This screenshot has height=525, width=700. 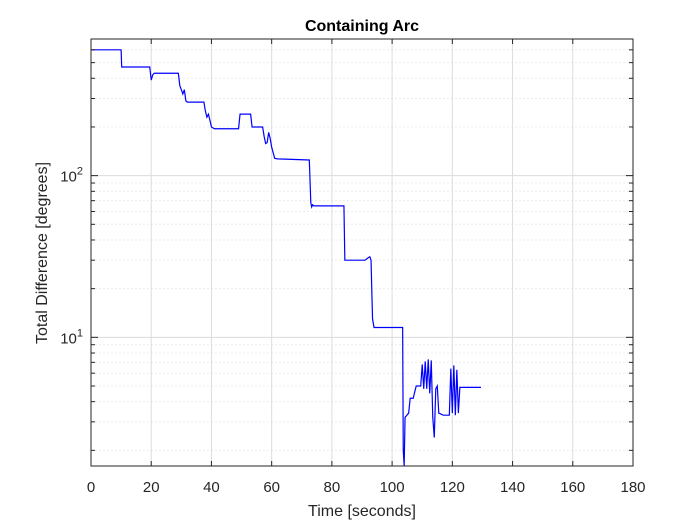 I want to click on x-axis-label: Time [seconds], so click(x=362, y=511).